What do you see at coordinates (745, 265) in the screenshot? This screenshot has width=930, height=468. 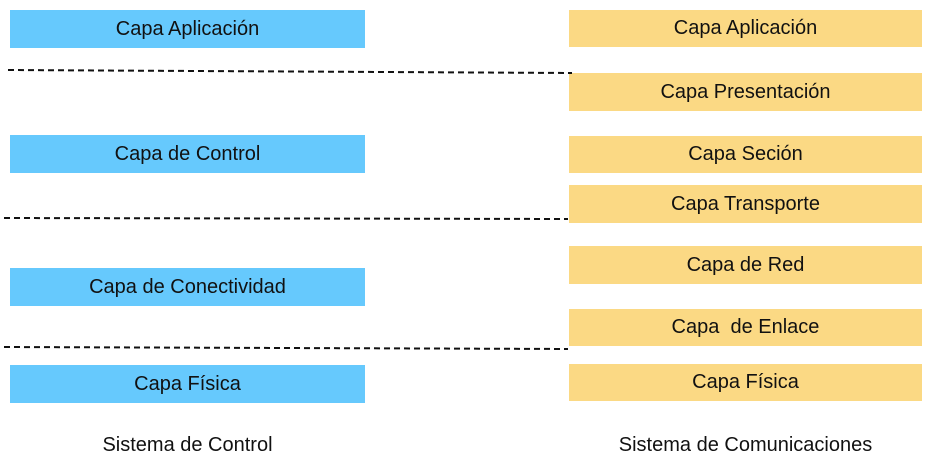 I see `comm-layer-network: Capa de Red` at bounding box center [745, 265].